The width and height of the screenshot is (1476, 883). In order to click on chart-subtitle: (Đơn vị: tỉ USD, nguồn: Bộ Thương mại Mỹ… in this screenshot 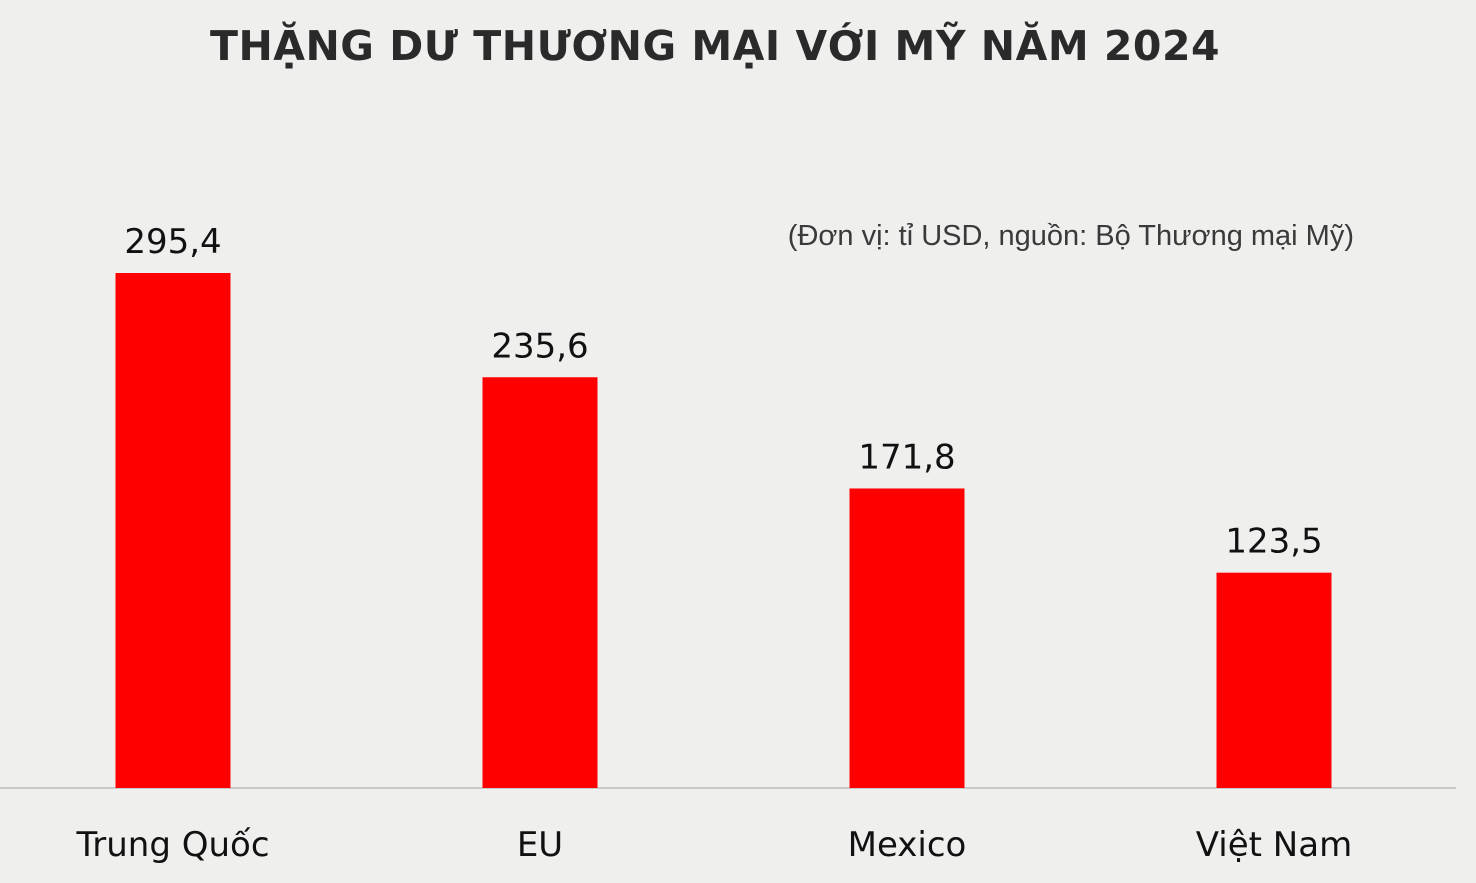, I will do `click(1070, 236)`.